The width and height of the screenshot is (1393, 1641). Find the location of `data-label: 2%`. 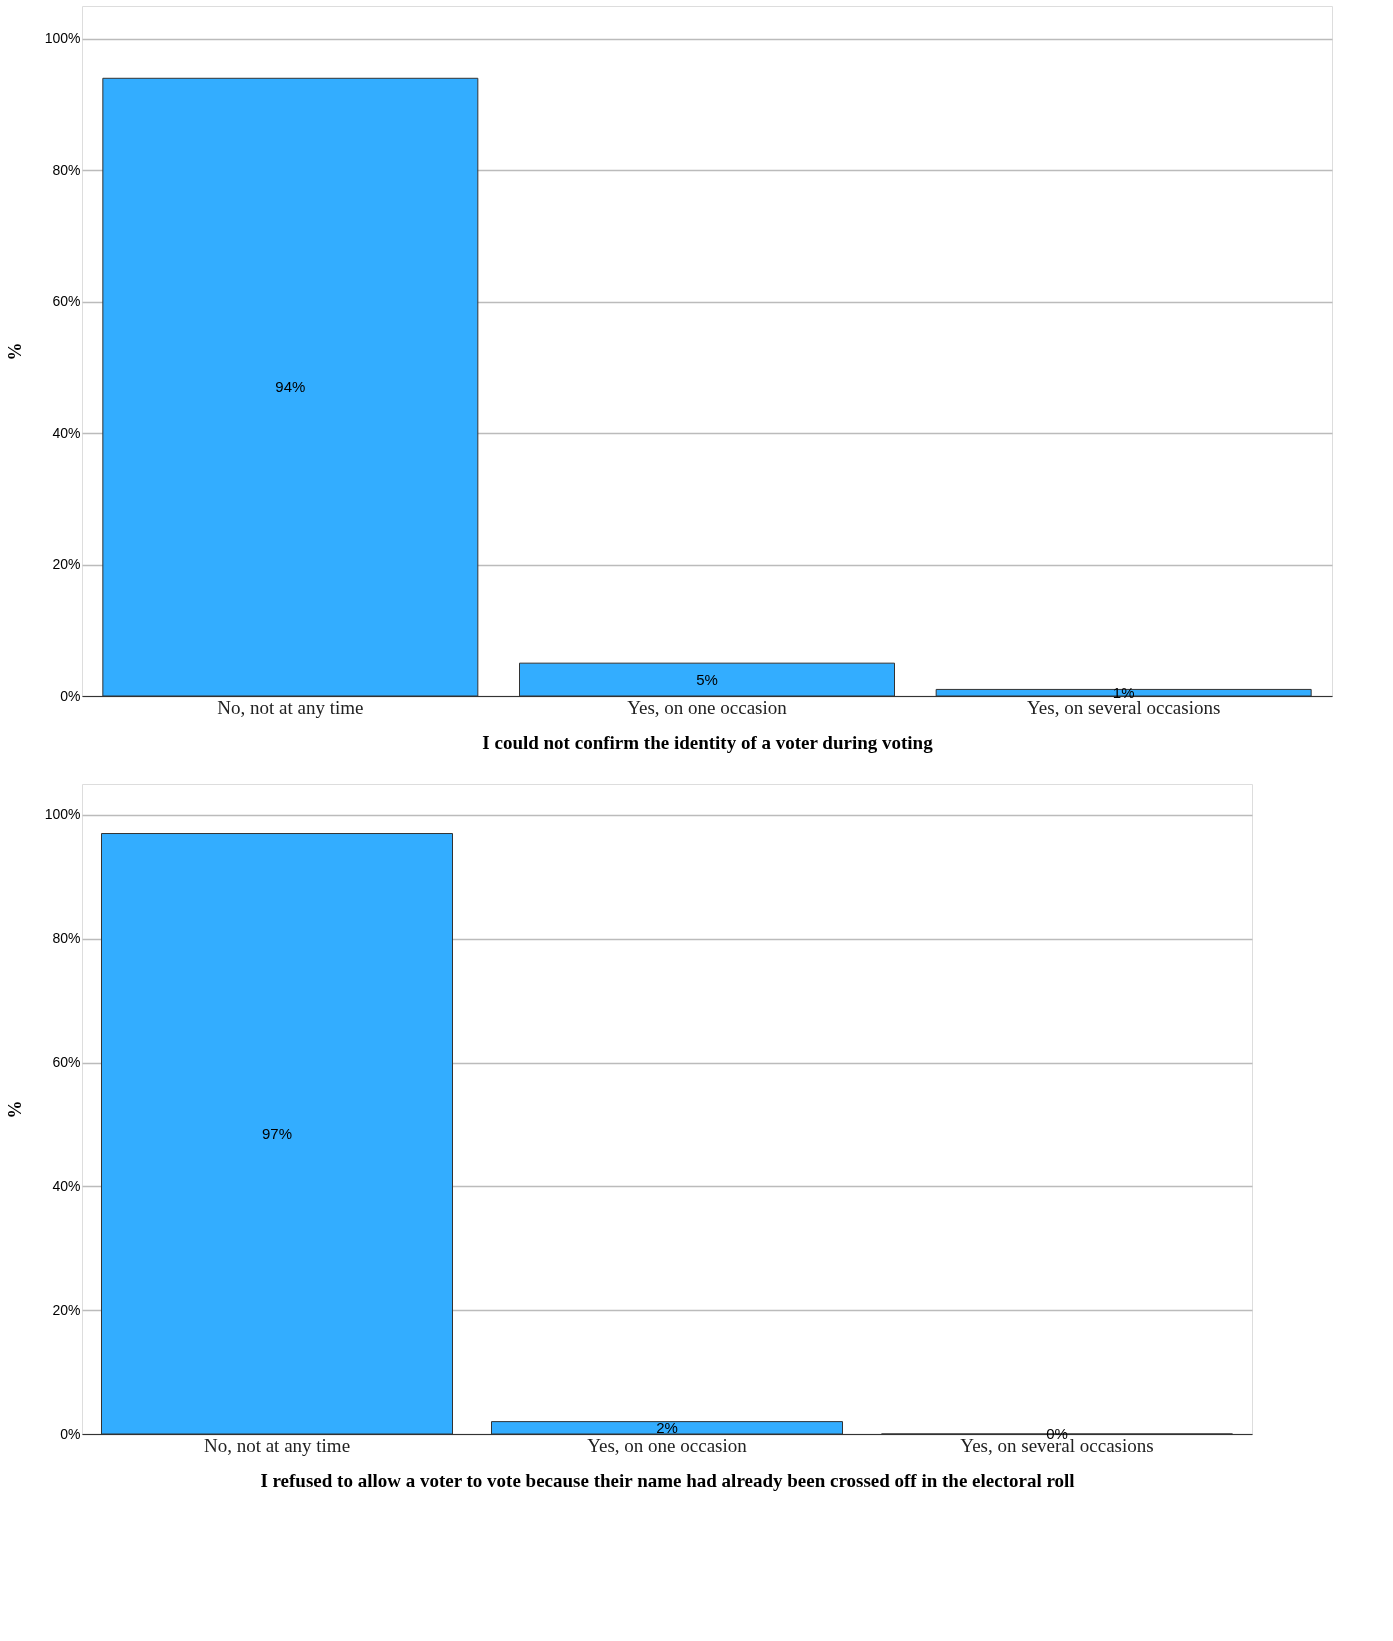

data-label: 2% is located at coordinates (667, 1427).